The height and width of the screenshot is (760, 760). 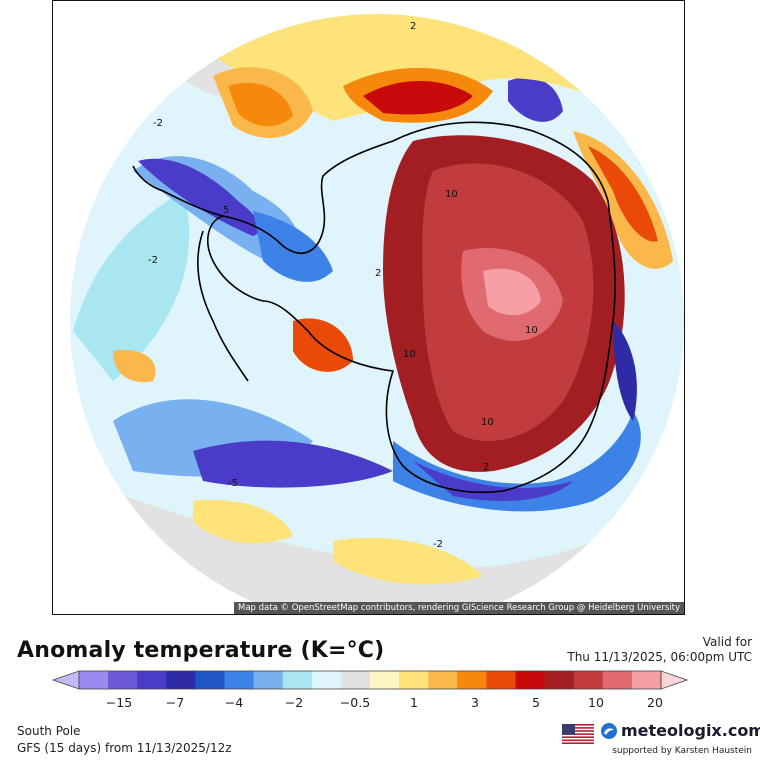 What do you see at coordinates (124, 748) in the screenshot?
I see `model-run-label: GFS (15 days) from 11/13/2025/12z` at bounding box center [124, 748].